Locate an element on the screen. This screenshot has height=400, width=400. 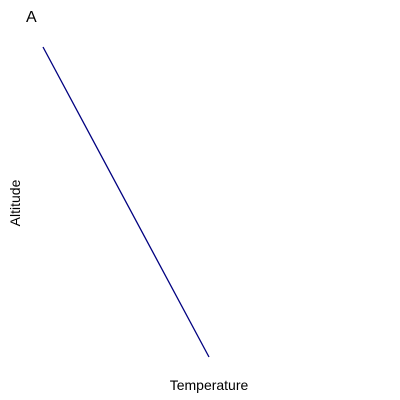
panel-label: A is located at coordinates (31, 17).